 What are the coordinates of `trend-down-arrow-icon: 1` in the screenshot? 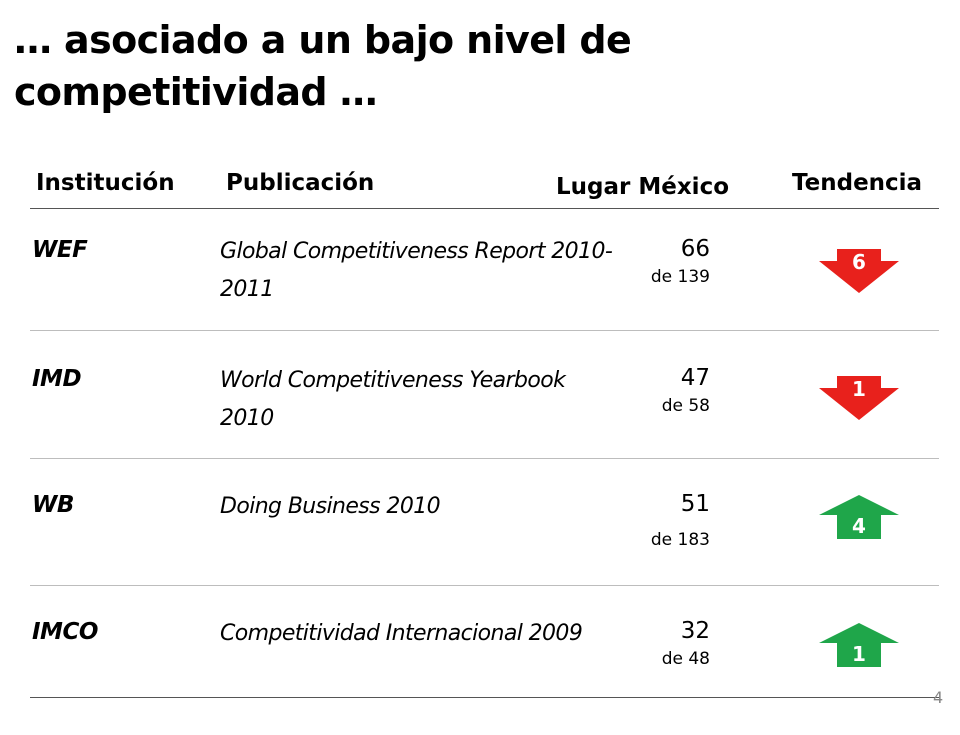 It's located at (859, 398).